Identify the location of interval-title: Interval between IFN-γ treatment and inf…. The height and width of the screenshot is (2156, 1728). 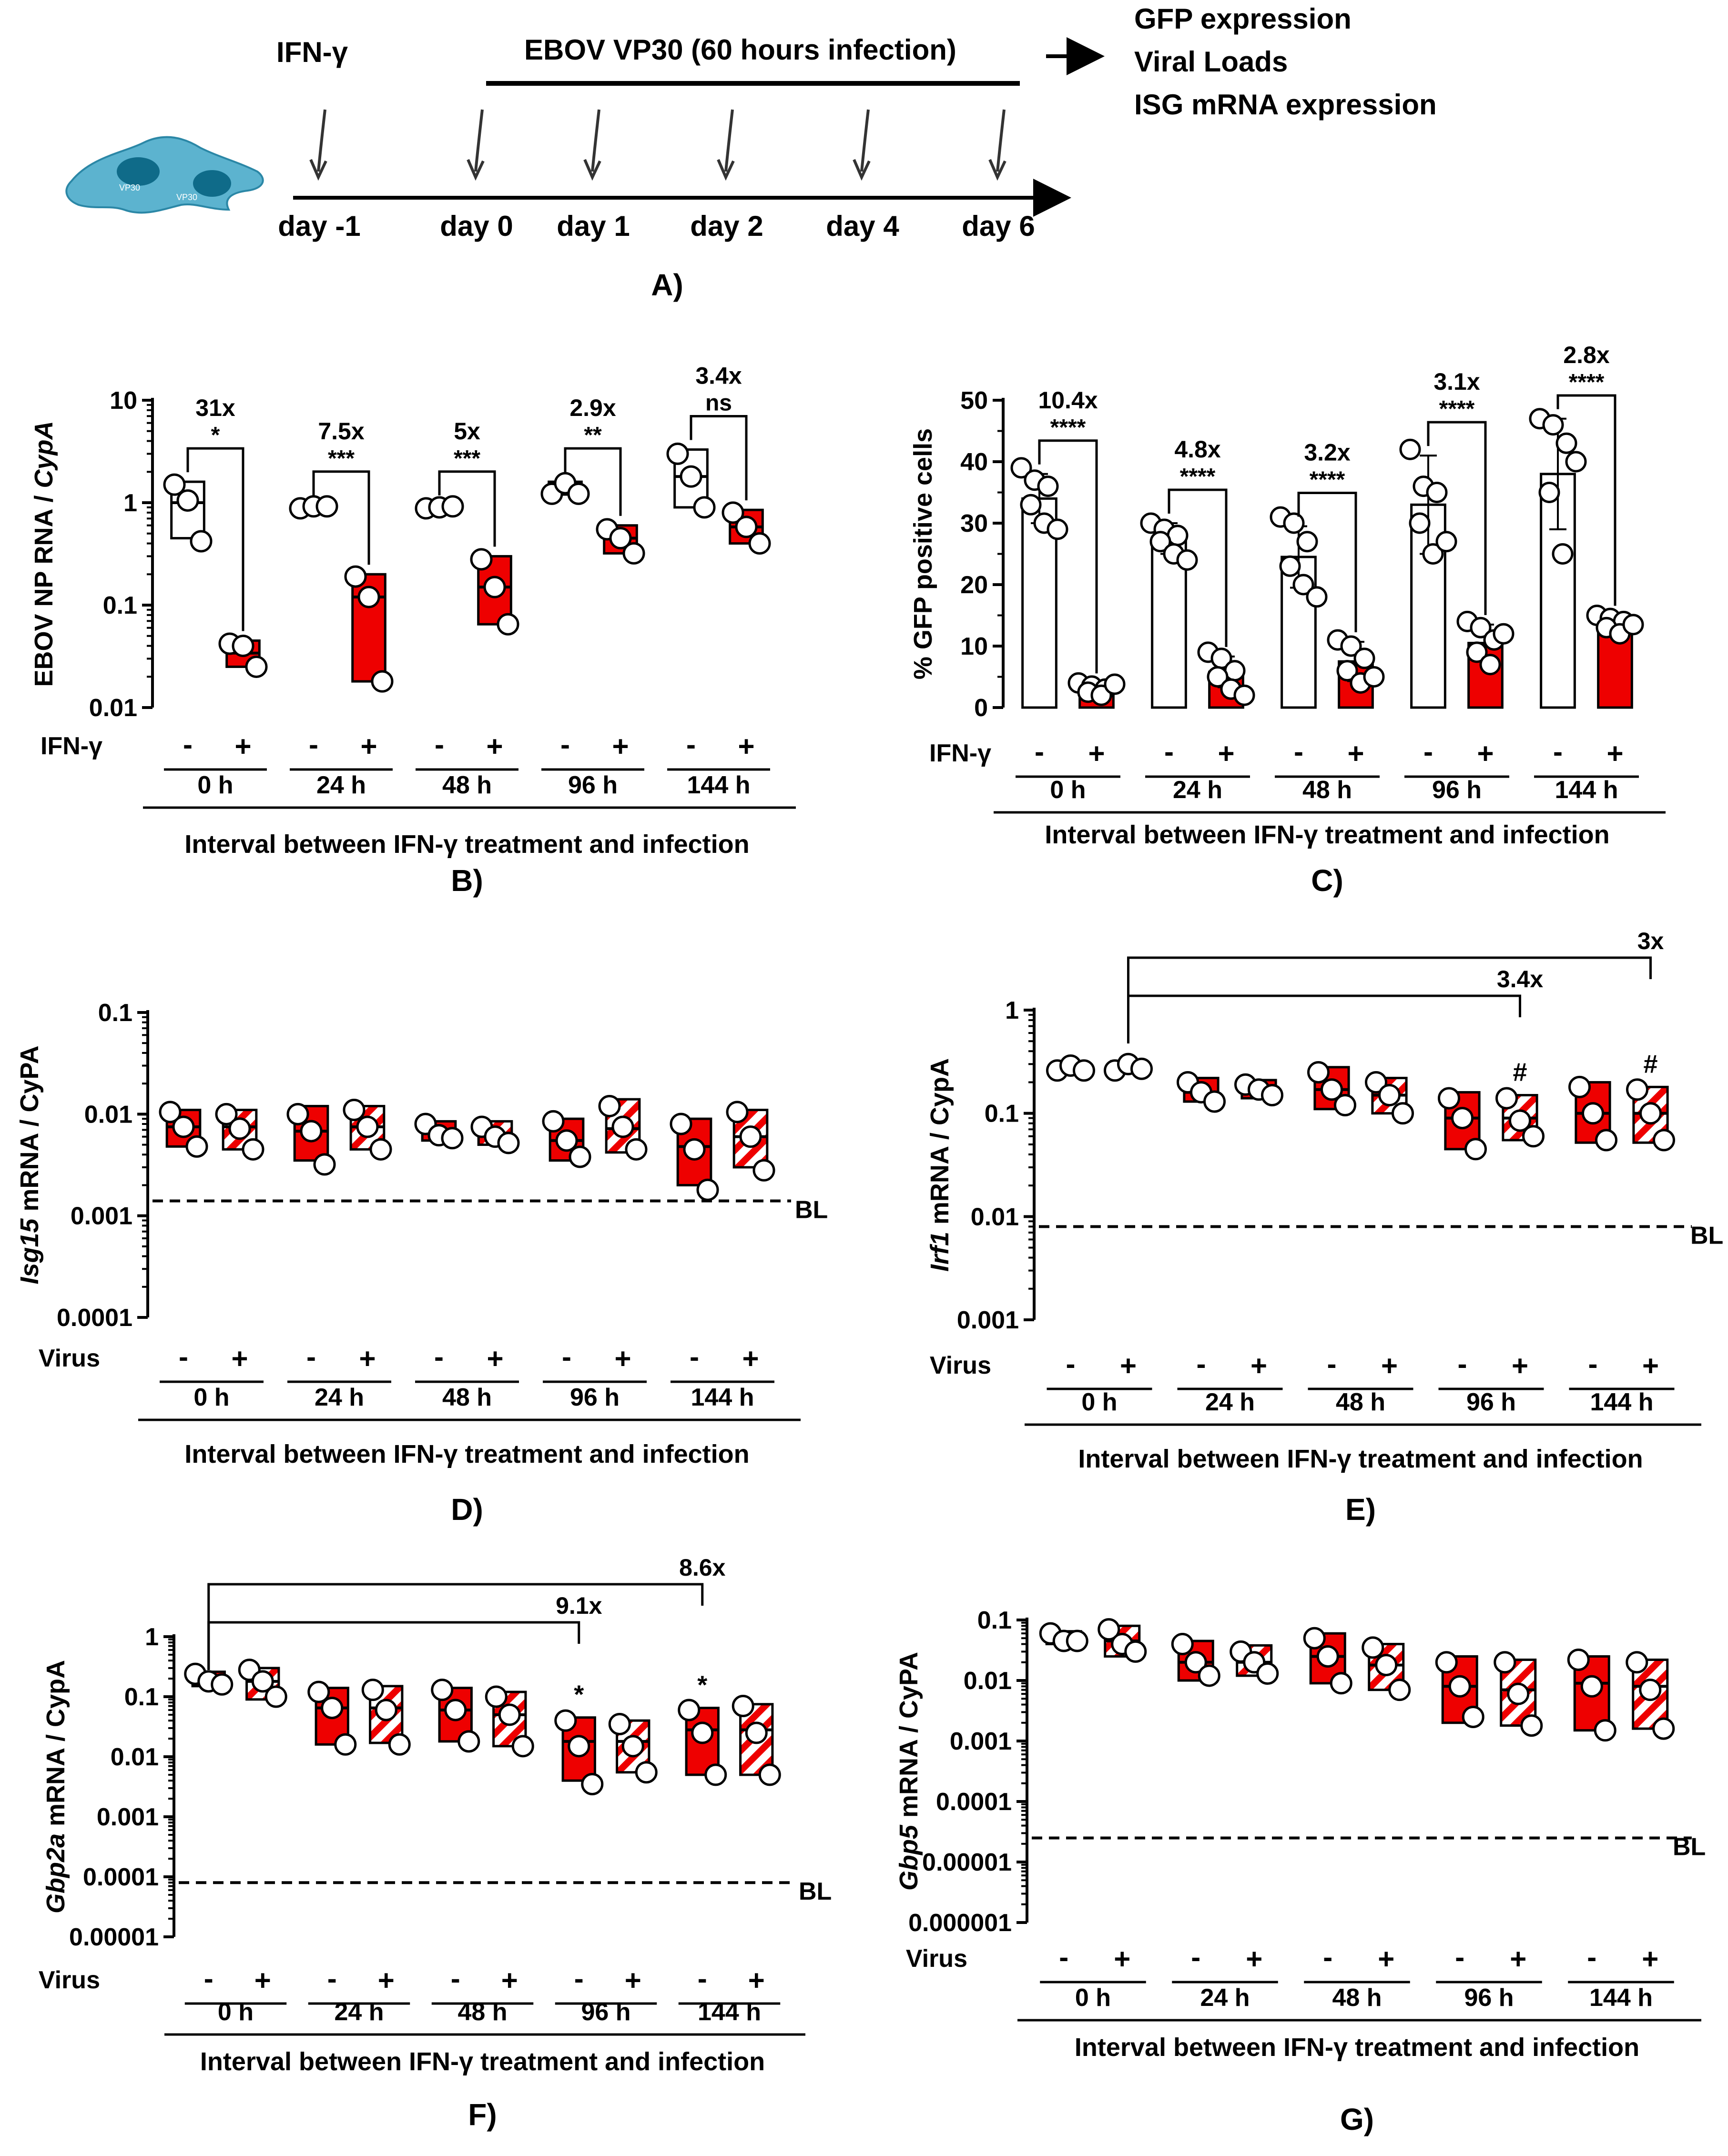
(1360, 1459).